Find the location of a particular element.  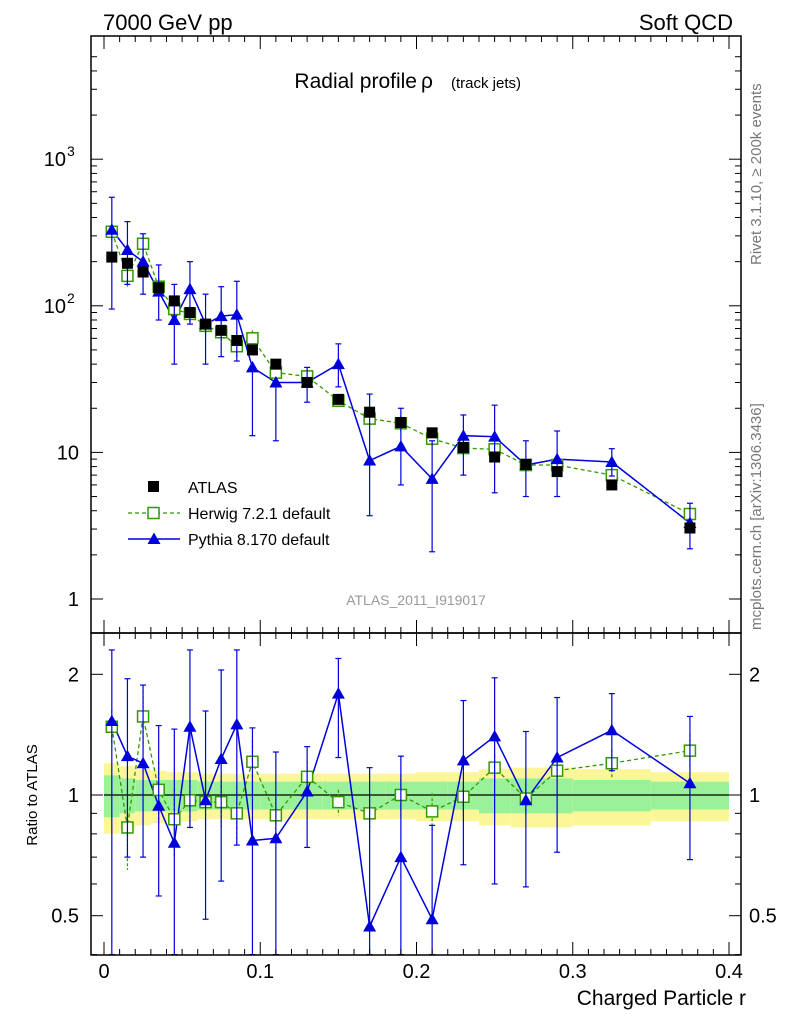

main-ytick-label: 1 is located at coordinates (73, 600).